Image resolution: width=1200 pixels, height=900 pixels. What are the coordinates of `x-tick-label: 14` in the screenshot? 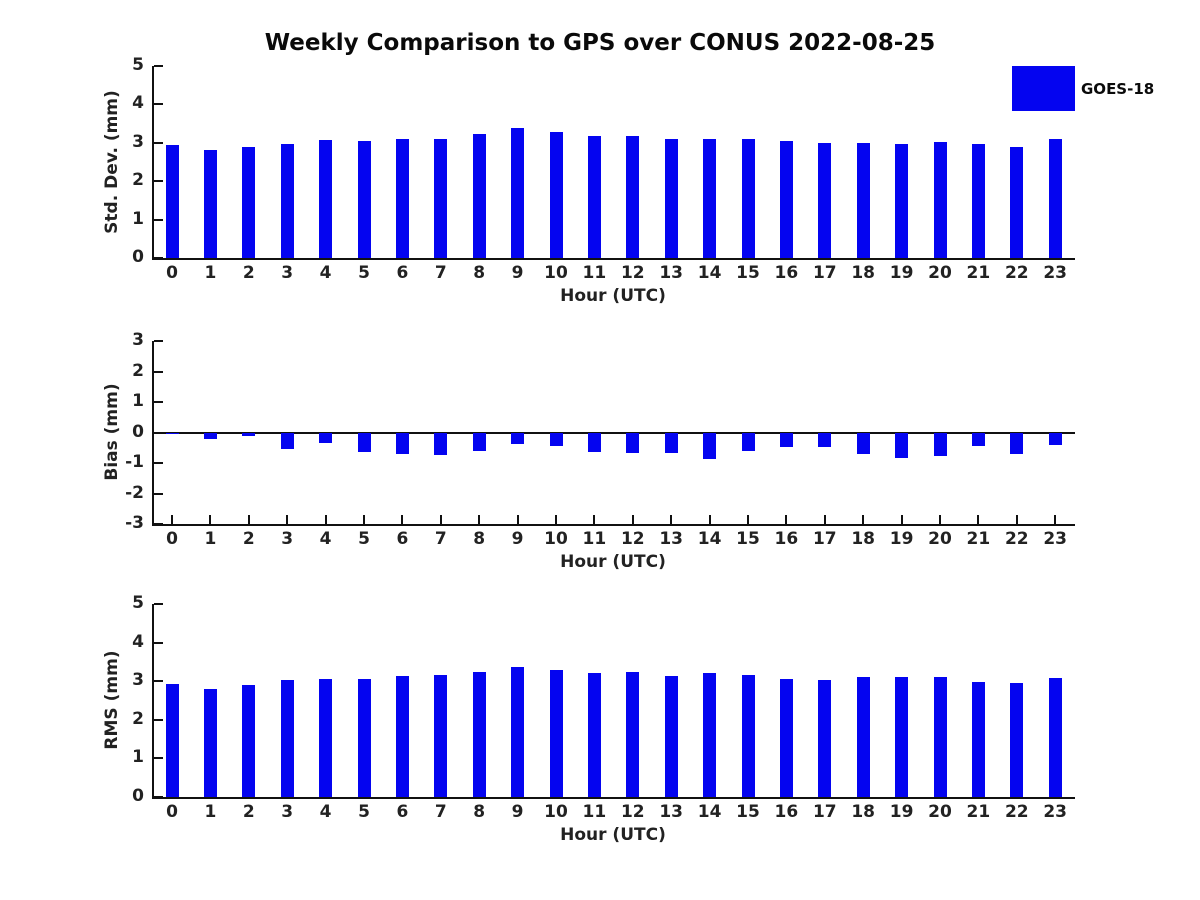 It's located at (709, 812).